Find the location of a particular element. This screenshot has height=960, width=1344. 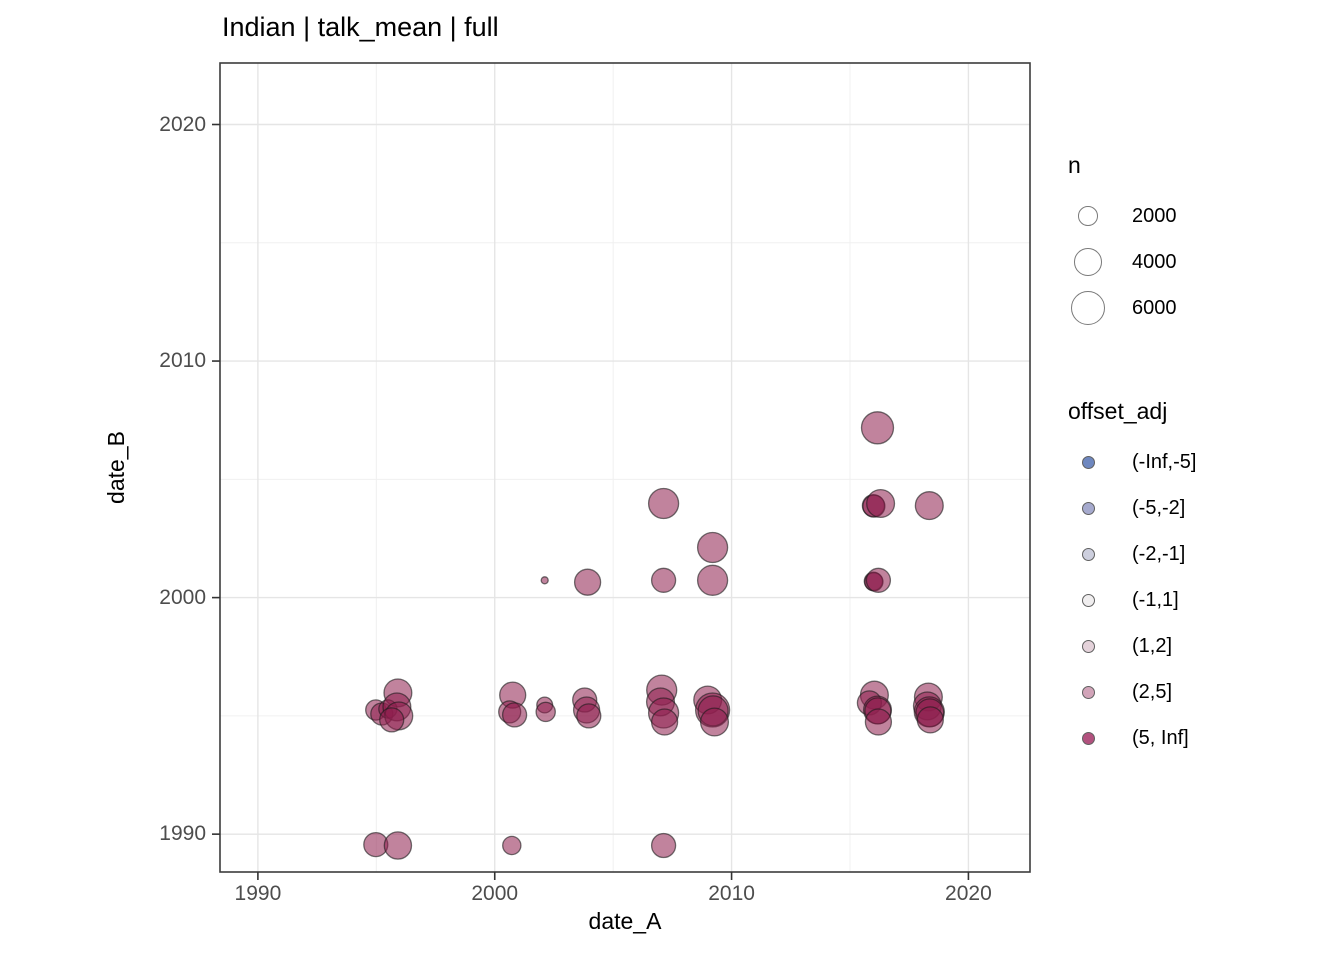

color-legend-label: (-5,-2] is located at coordinates (1159, 507).